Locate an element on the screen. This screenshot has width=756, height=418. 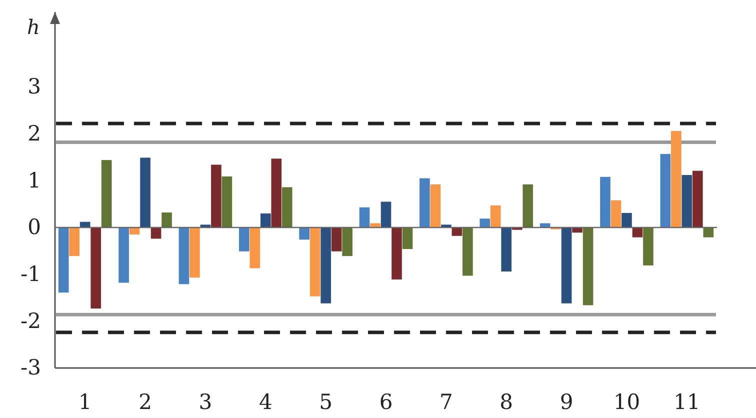
y-tick-label: 3 is located at coordinates (34, 86).